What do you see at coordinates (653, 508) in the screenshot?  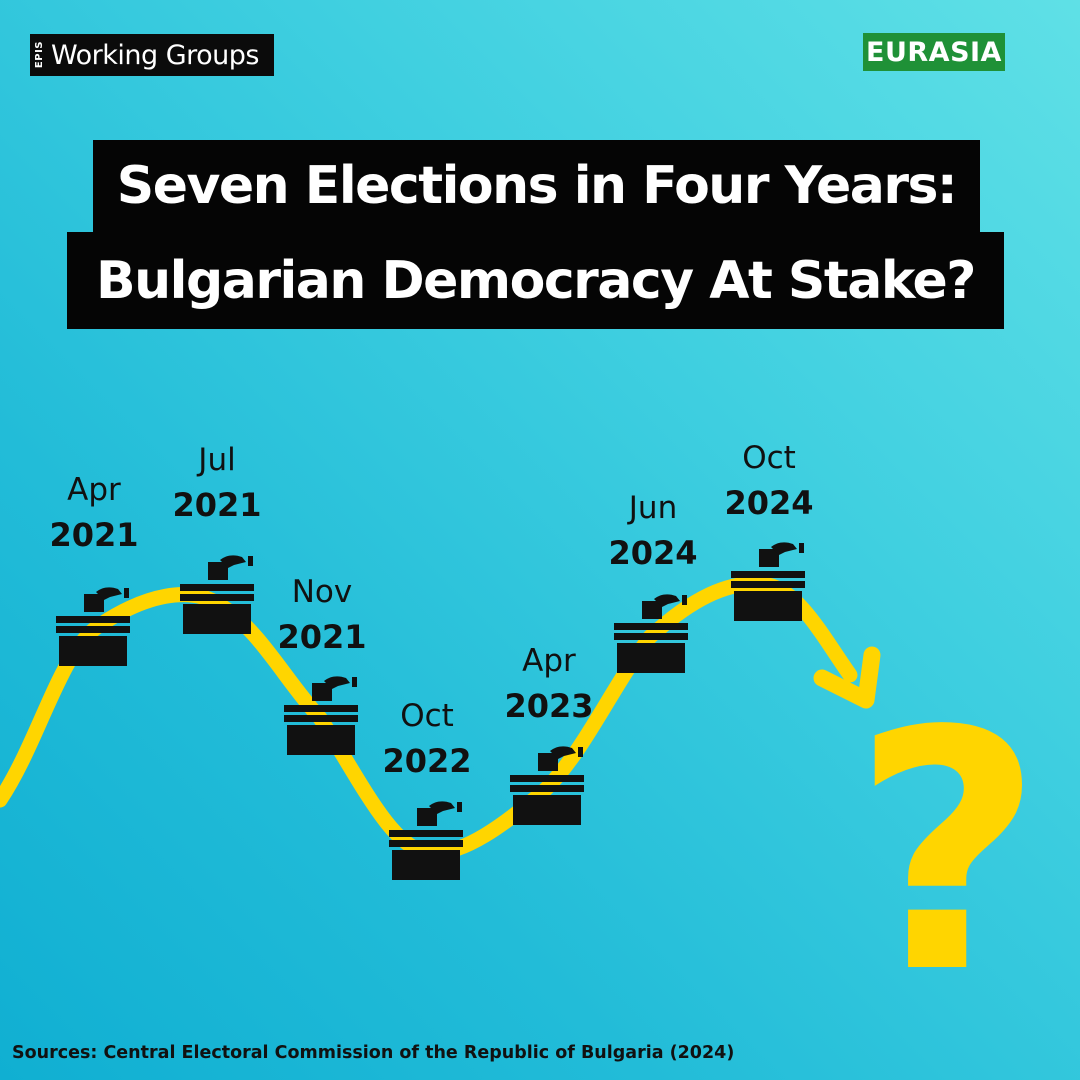 I see `election-month: Jun` at bounding box center [653, 508].